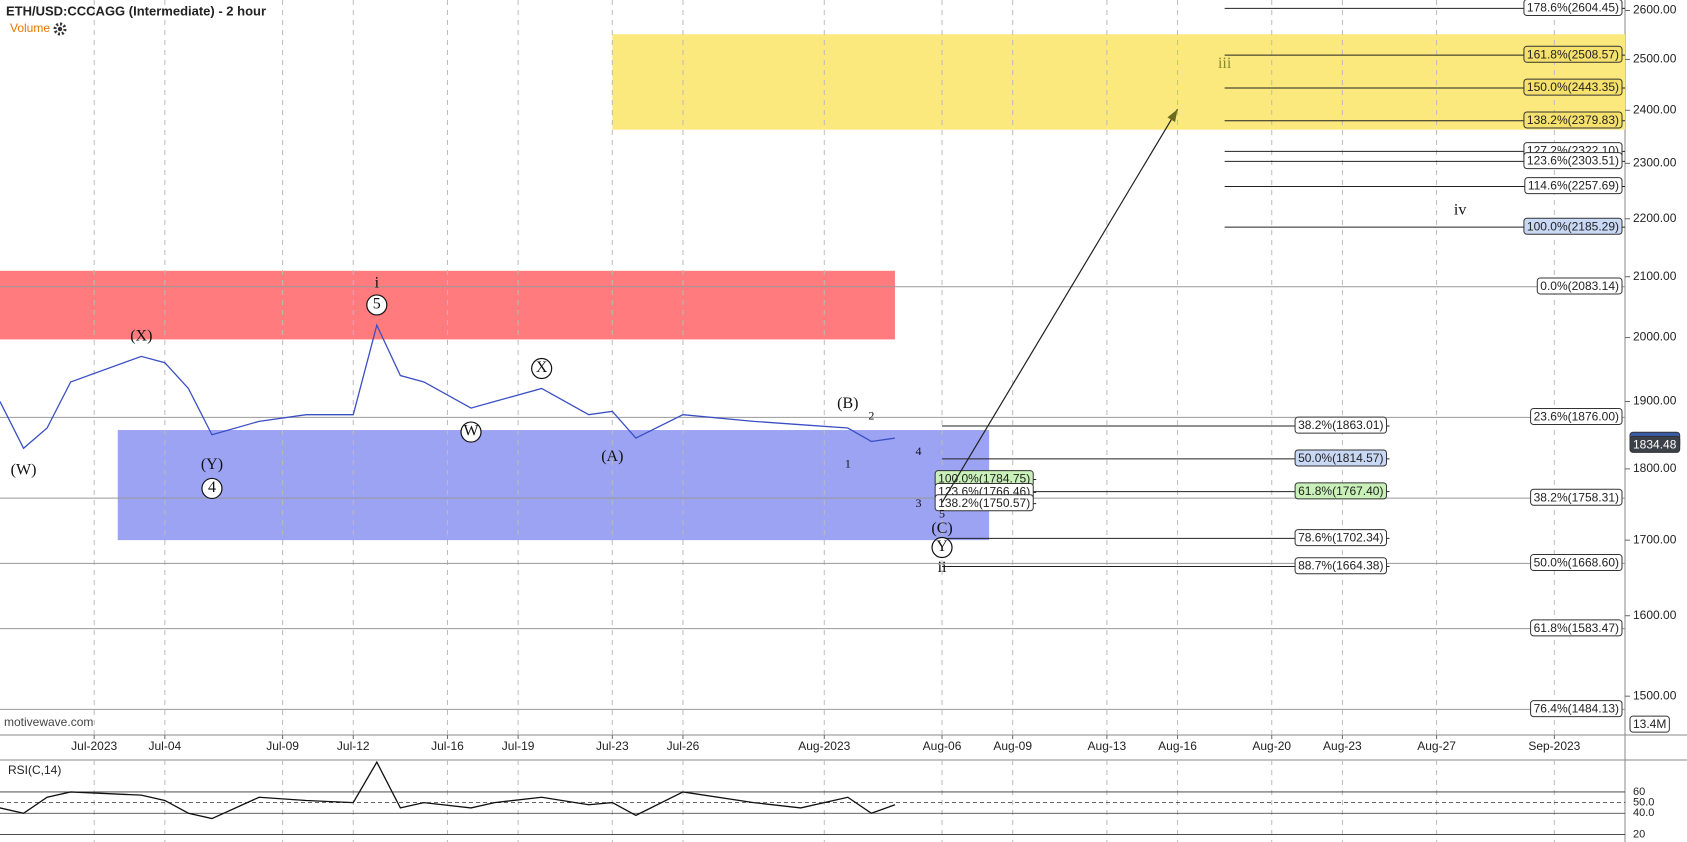  I want to click on settings-icon, so click(60, 29).